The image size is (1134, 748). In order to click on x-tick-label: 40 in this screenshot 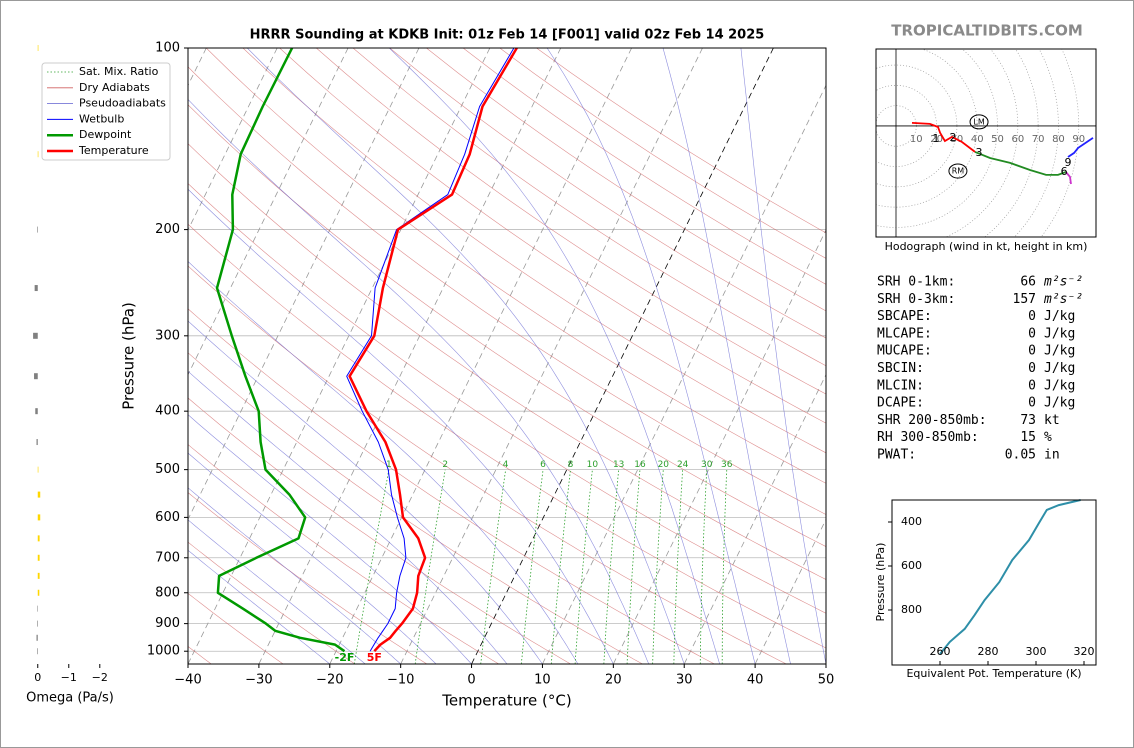, I will do `click(755, 680)`.